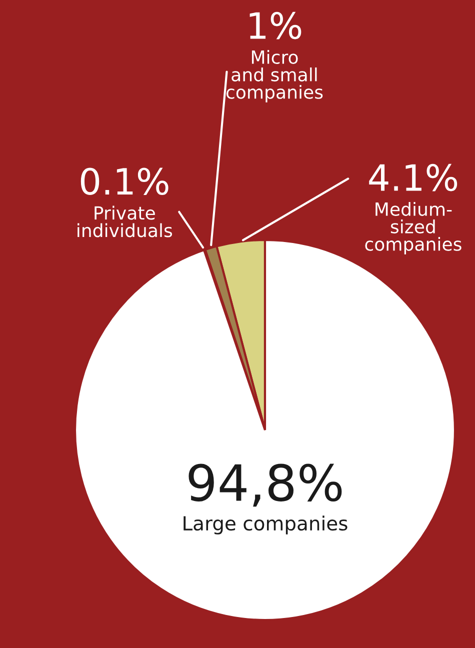 This screenshot has width=475, height=648. What do you see at coordinates (124, 182) in the screenshot?
I see `data-label: 0.1%` at bounding box center [124, 182].